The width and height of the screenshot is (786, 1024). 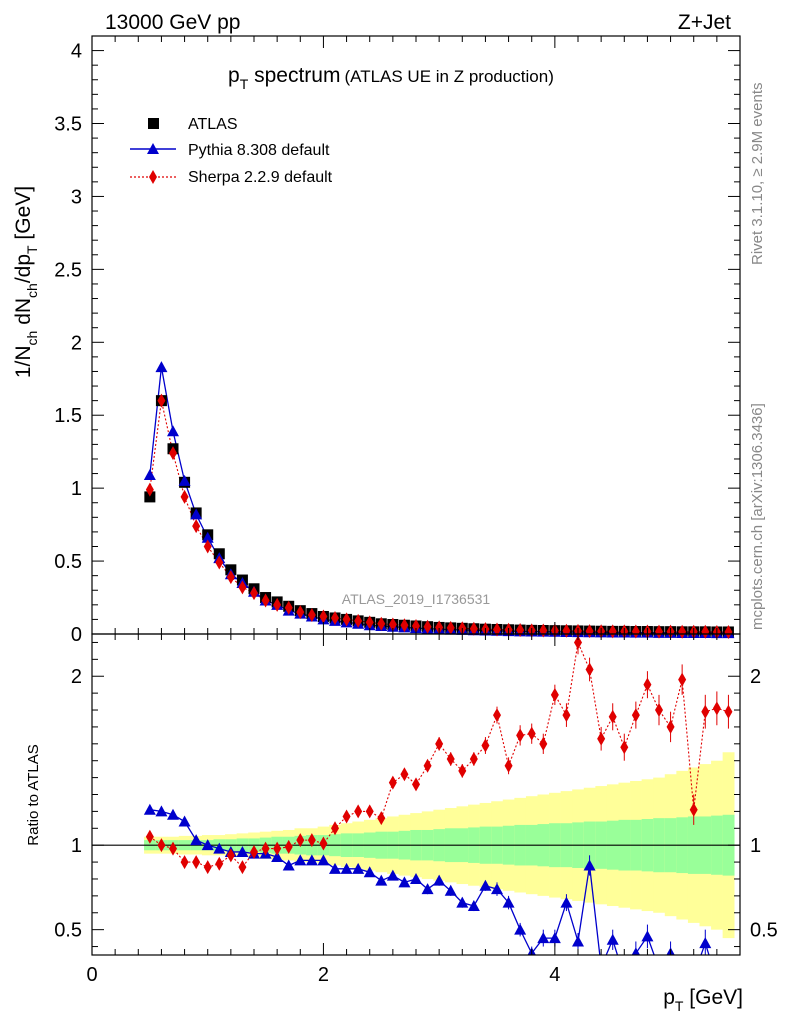 I want to click on main-ytick-label: 2, so click(x=76, y=343).